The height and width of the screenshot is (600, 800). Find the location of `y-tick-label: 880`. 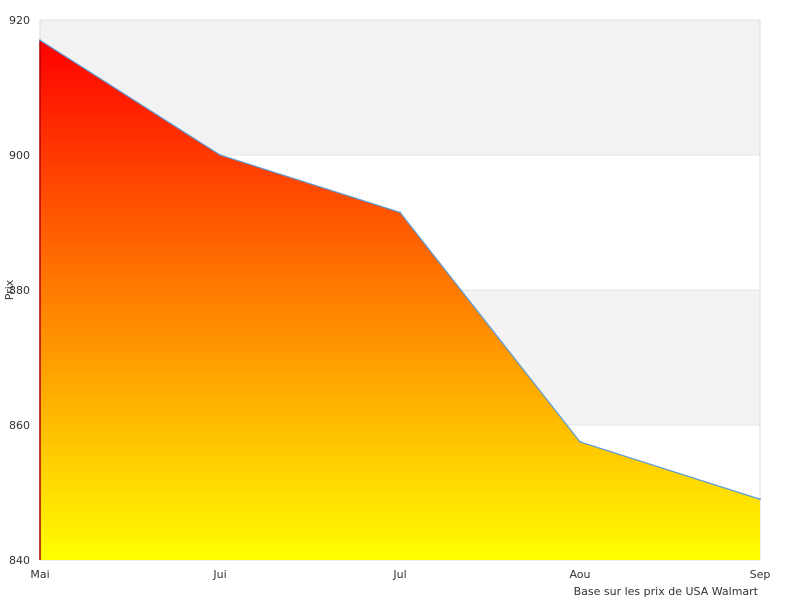

y-tick-label: 880 is located at coordinates (19, 290).